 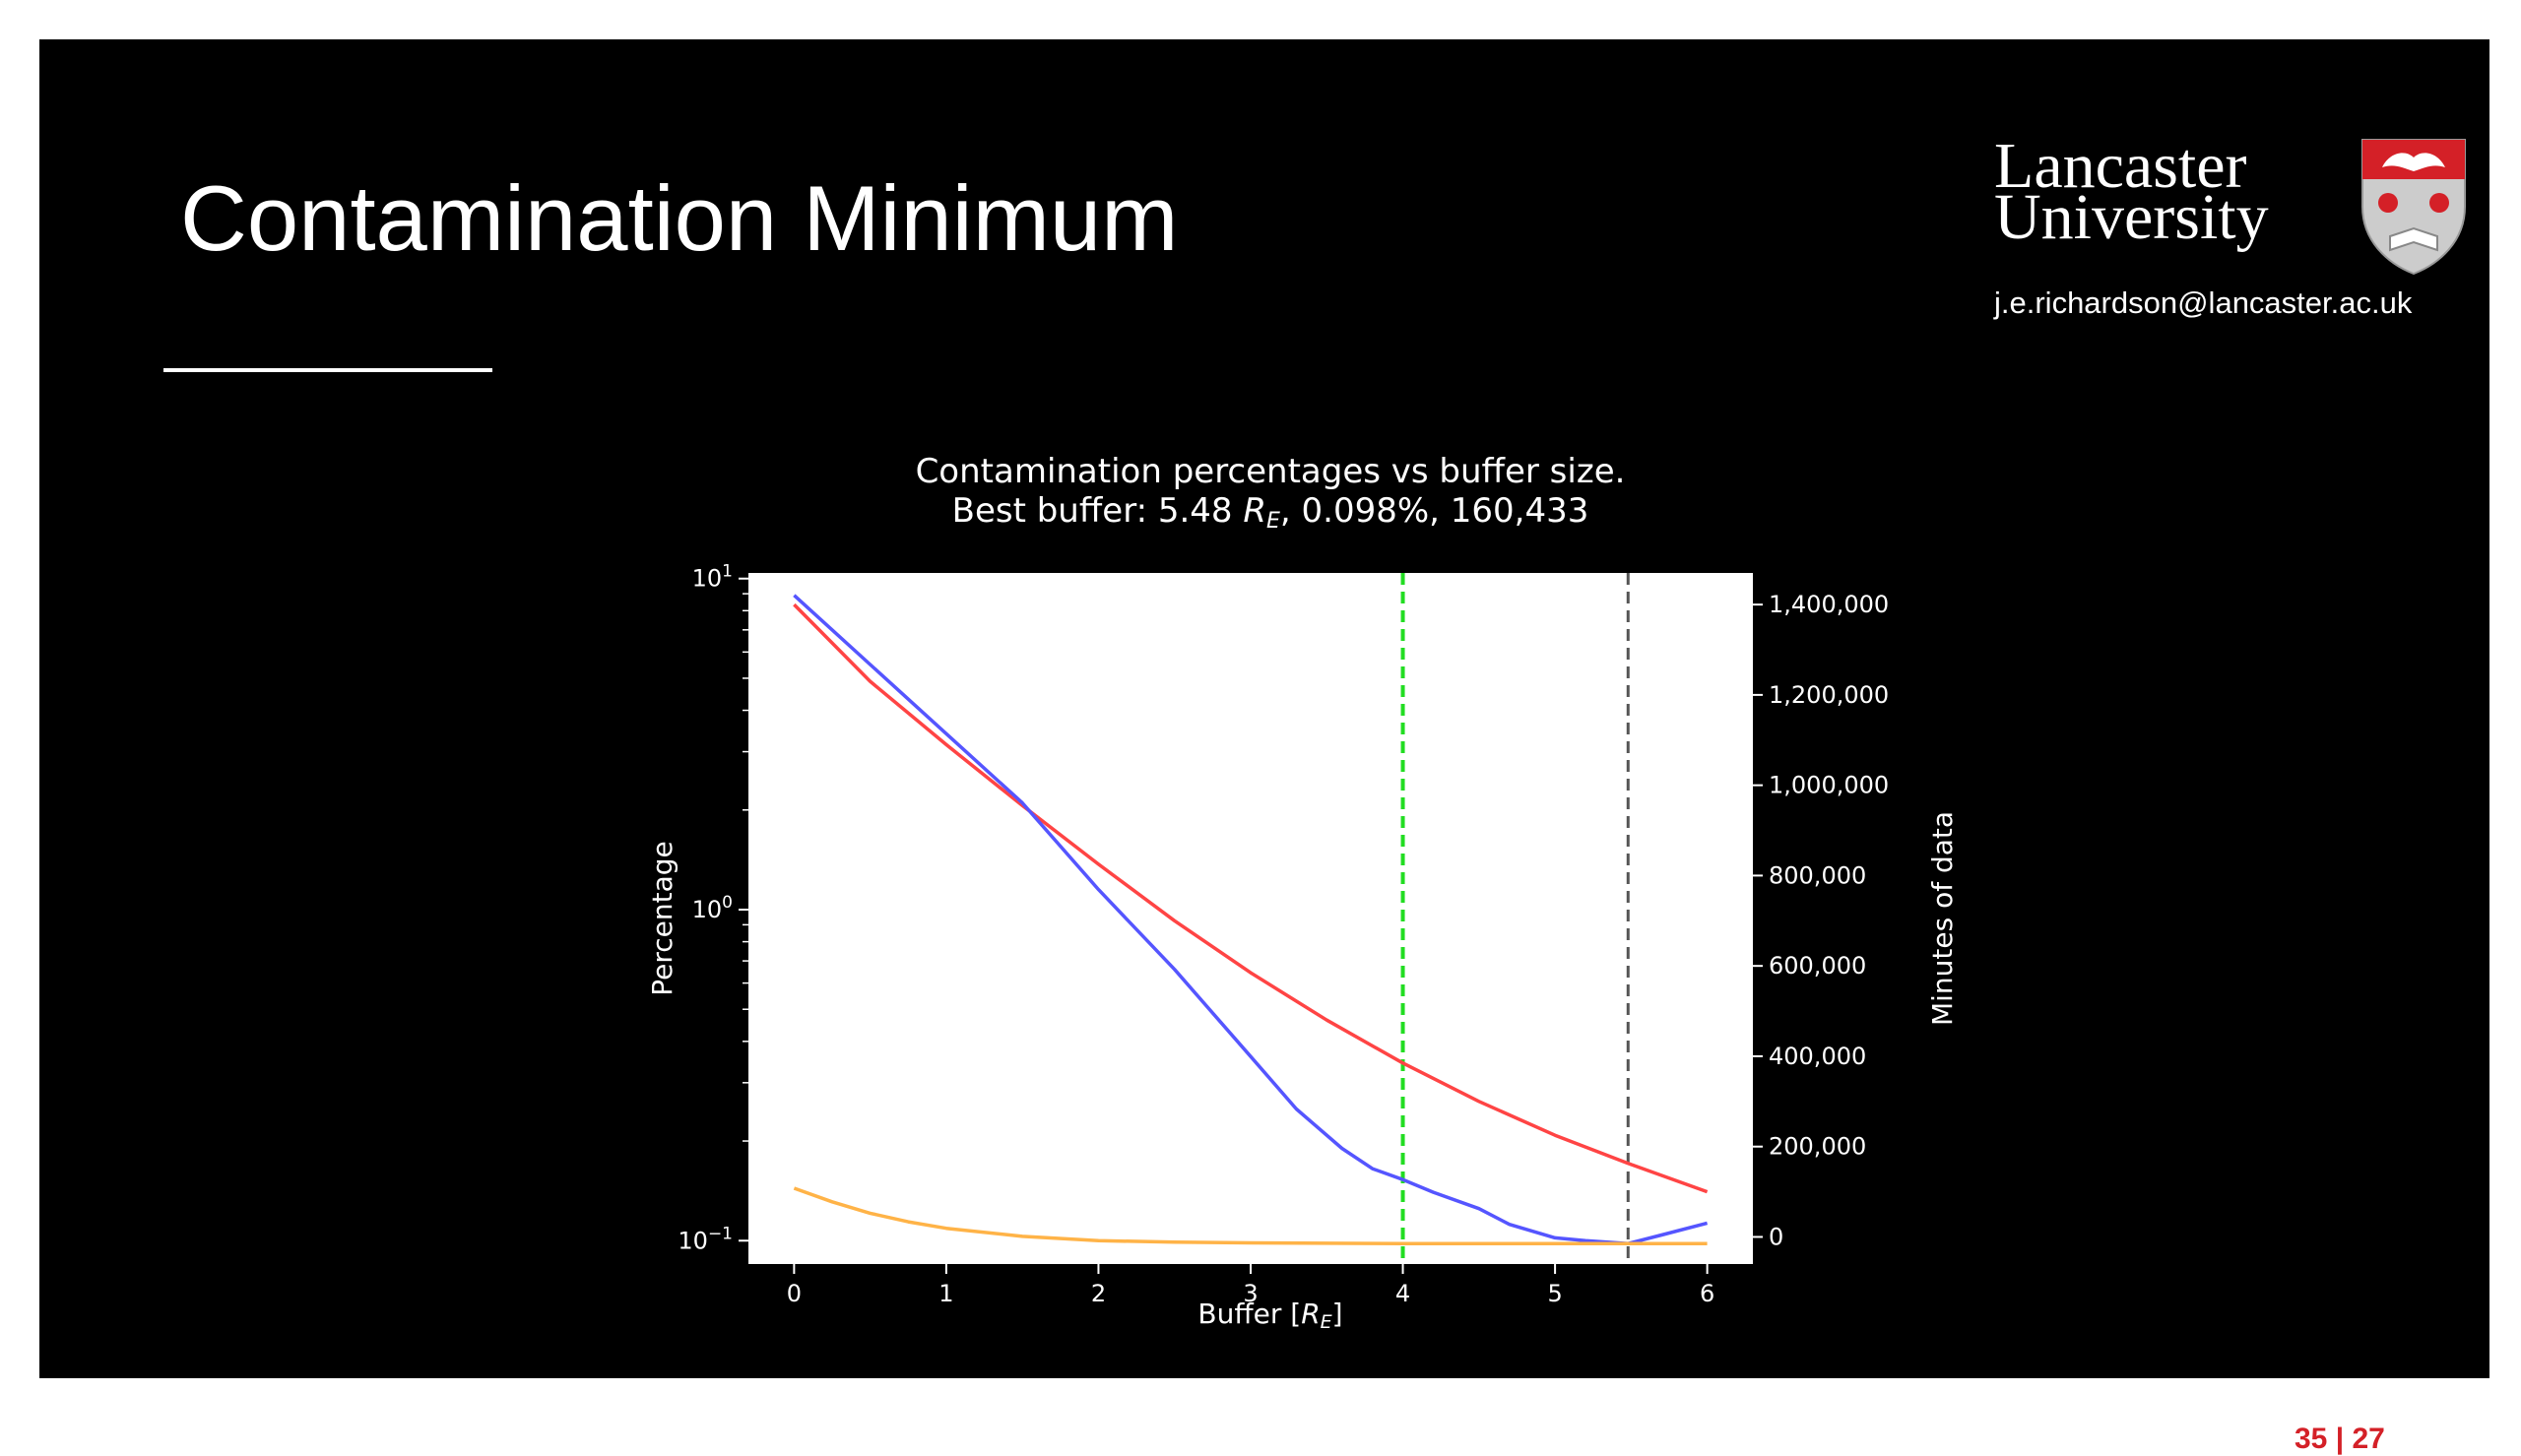 I want to click on y-axis-label-right: Minutes of data, so click(x=1942, y=918).